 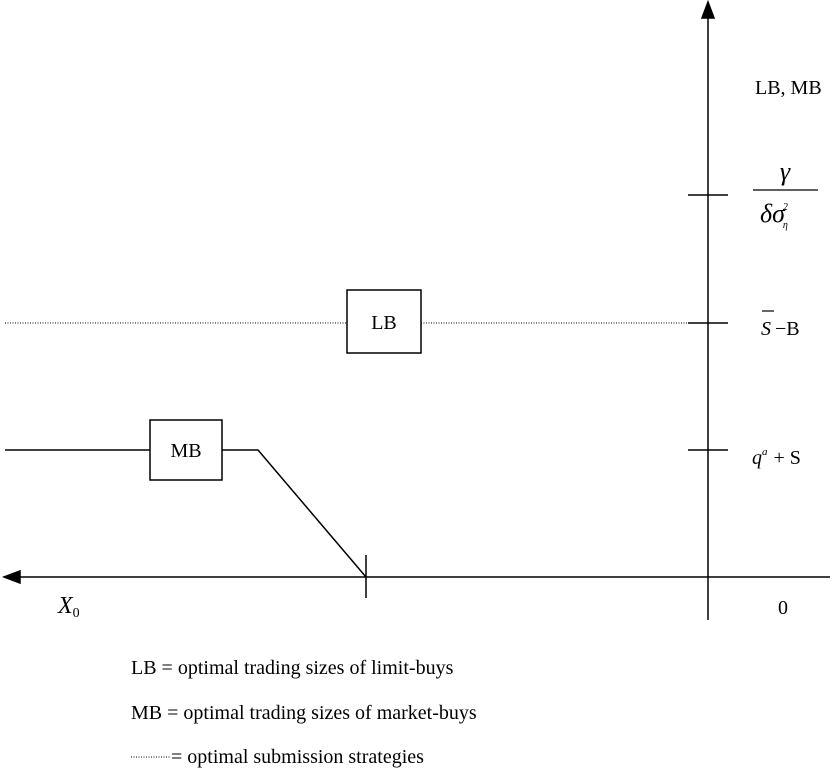 I want to click on axis-label: LB, MB, so click(x=788, y=88).